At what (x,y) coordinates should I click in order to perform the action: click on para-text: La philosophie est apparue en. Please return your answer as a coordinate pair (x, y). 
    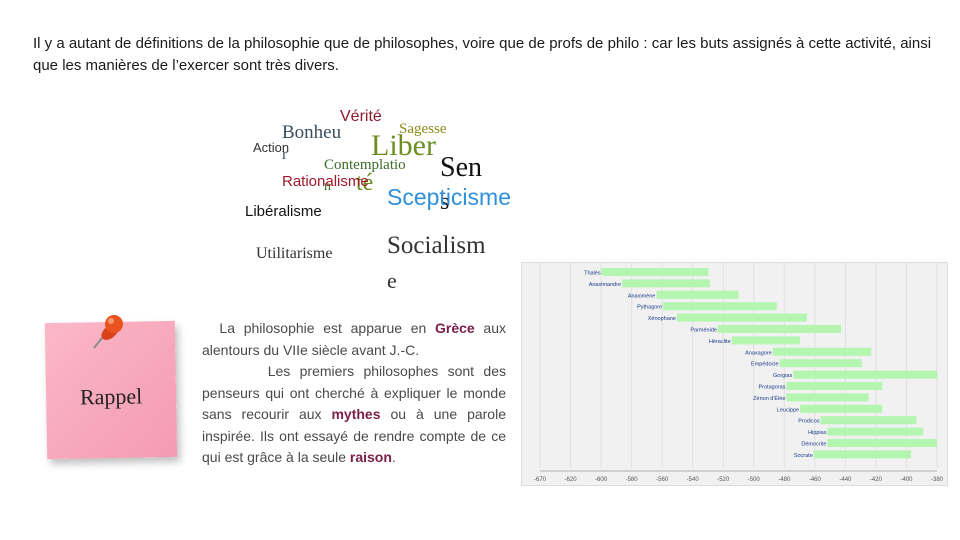
    Looking at the image, I should click on (327, 328).